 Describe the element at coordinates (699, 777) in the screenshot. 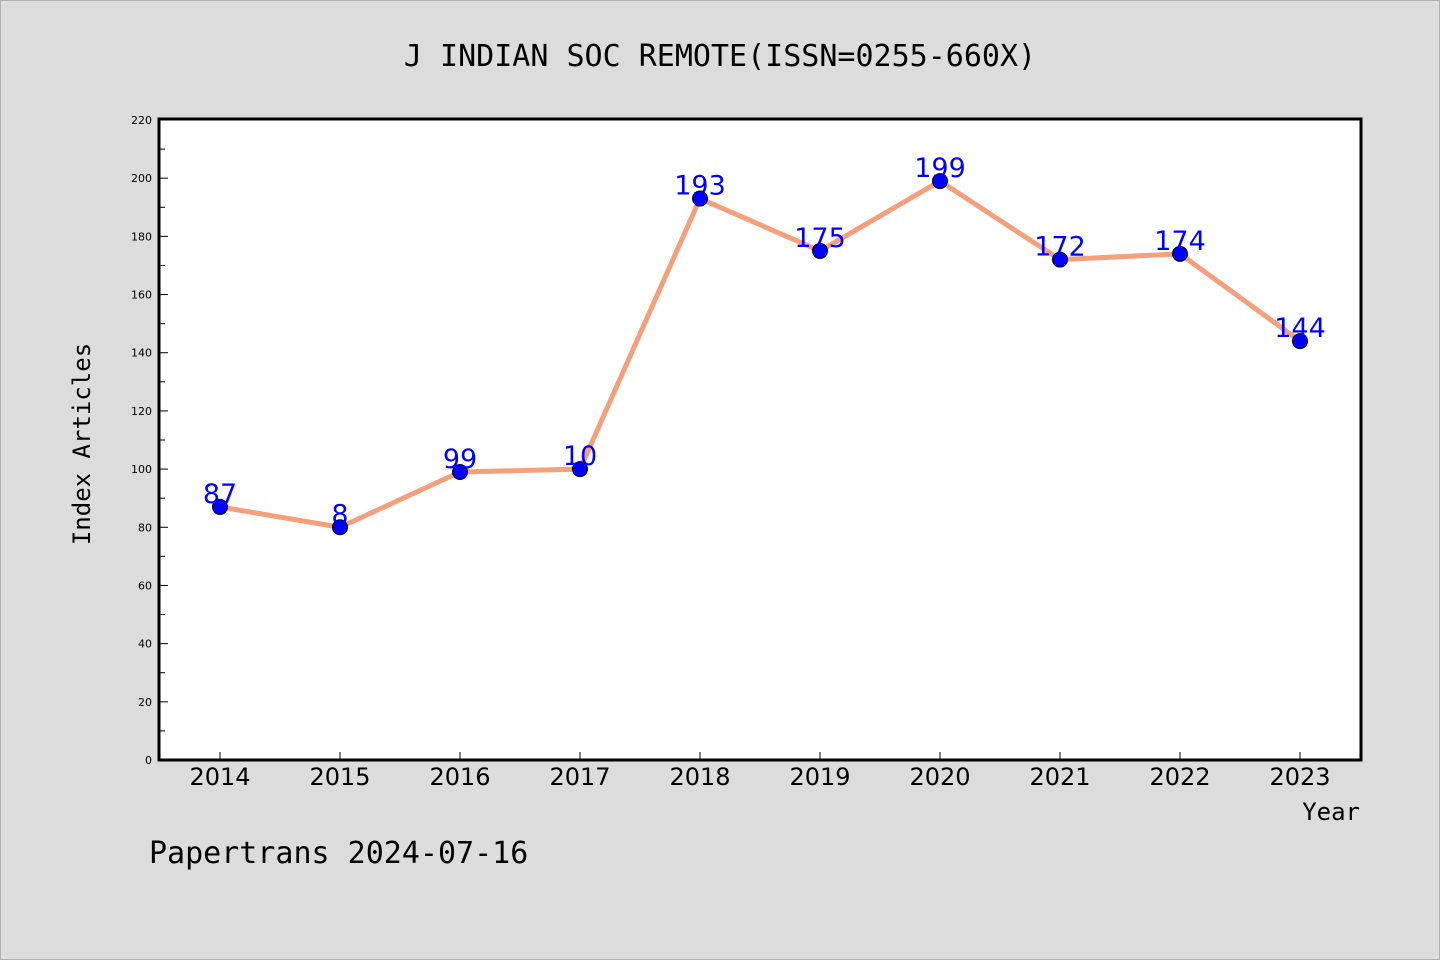

I see `x-tick-label: 2018` at that location.